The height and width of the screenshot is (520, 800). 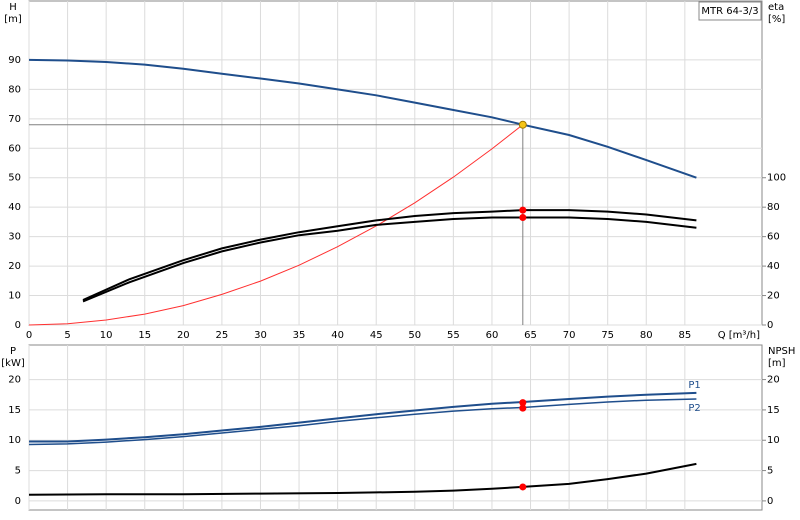 What do you see at coordinates (777, 363) in the screenshot?
I see `y2-axis-unit: [m]` at bounding box center [777, 363].